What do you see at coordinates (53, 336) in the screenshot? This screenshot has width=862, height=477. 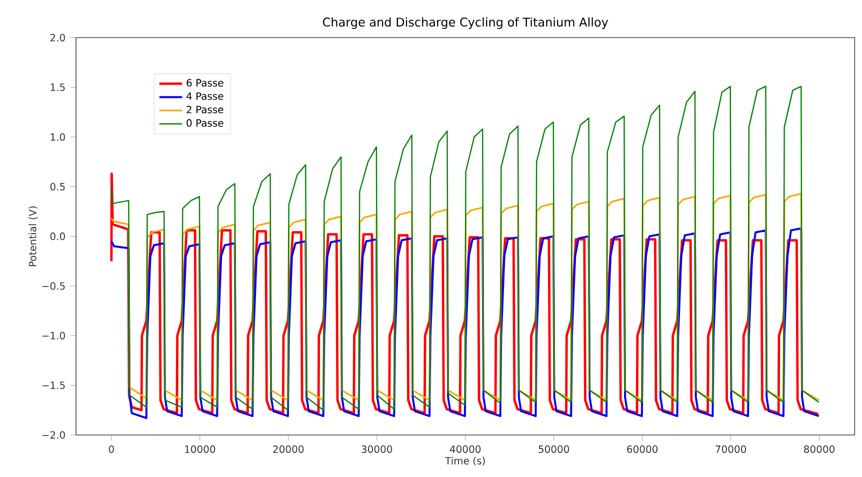 I see `y-tick-label: −1.0` at bounding box center [53, 336].